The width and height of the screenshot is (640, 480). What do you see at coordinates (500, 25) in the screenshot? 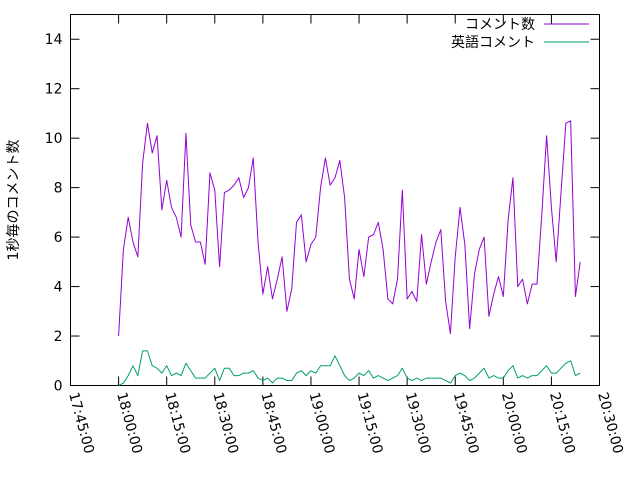
I see `legend-label-1: コメント数` at bounding box center [500, 25].